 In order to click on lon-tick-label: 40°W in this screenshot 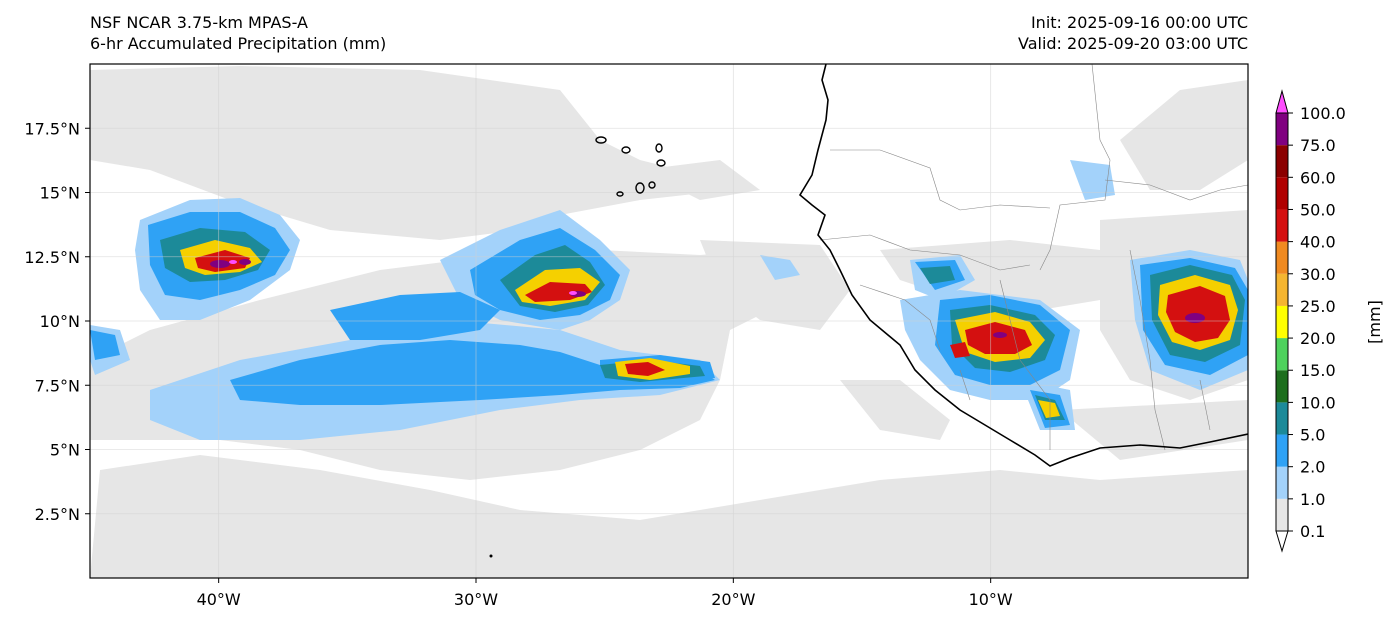, I will do `click(219, 599)`.